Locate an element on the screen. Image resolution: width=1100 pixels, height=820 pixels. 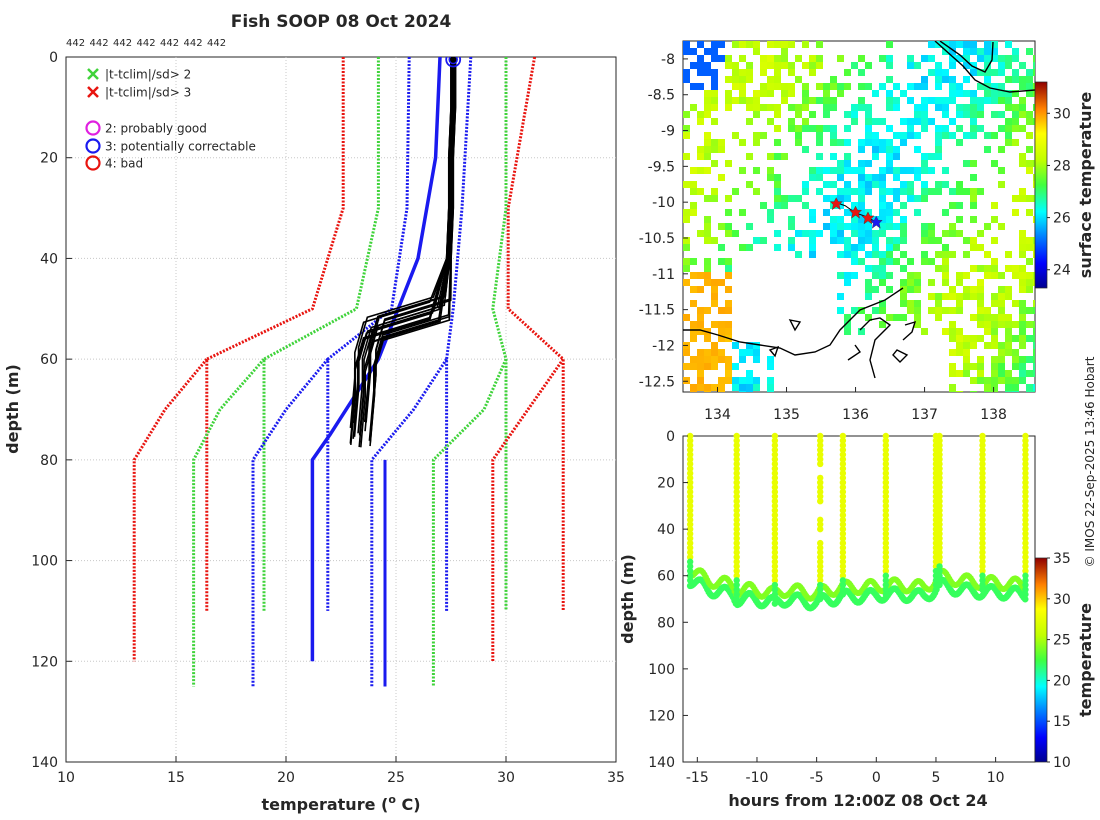
x-tick-label: 15 is located at coordinates (176, 778).